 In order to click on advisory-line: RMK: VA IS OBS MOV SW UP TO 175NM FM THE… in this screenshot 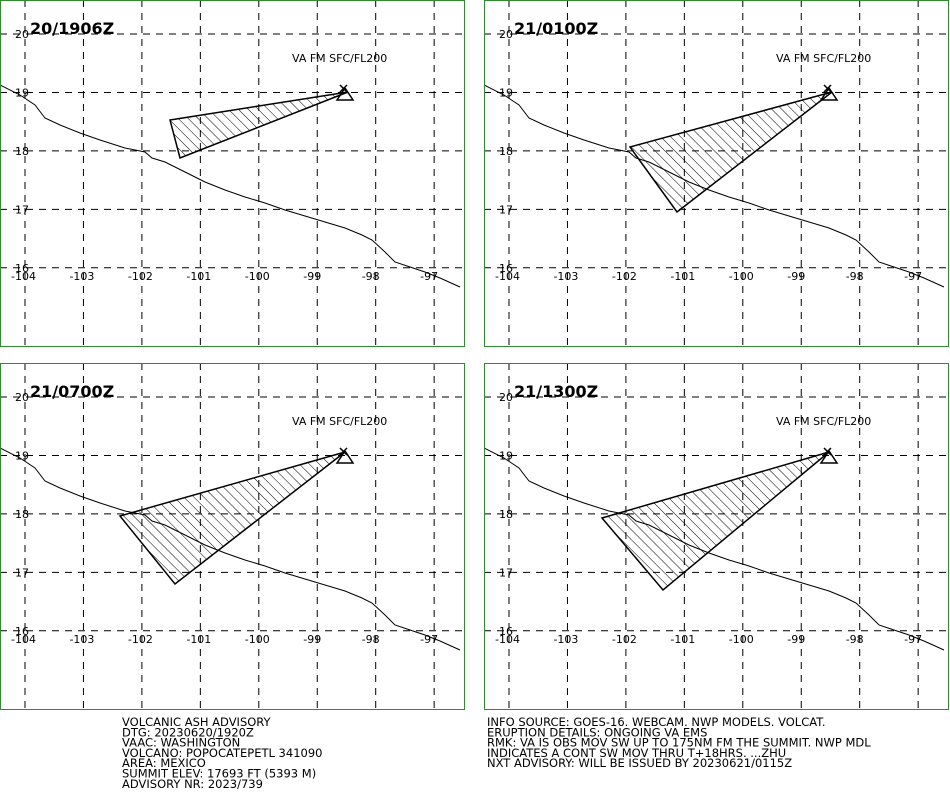, I will do `click(679, 743)`.